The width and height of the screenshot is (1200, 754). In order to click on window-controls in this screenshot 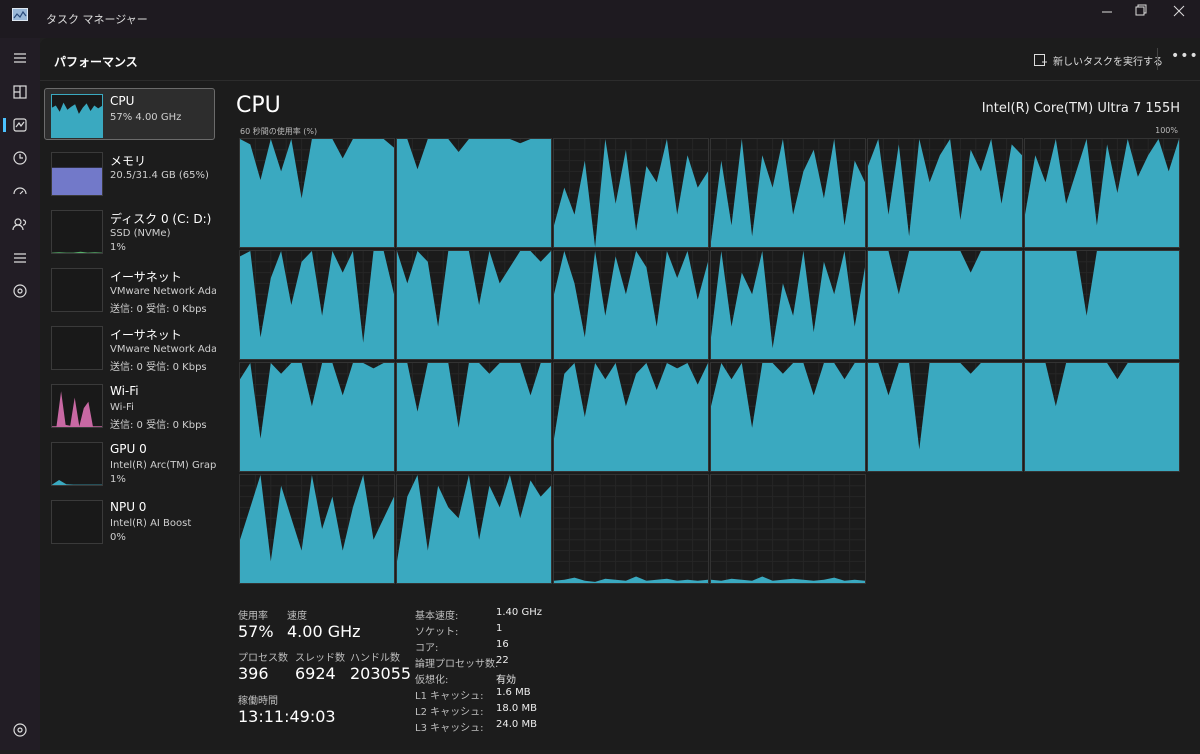, I will do `click(1140, 15)`.